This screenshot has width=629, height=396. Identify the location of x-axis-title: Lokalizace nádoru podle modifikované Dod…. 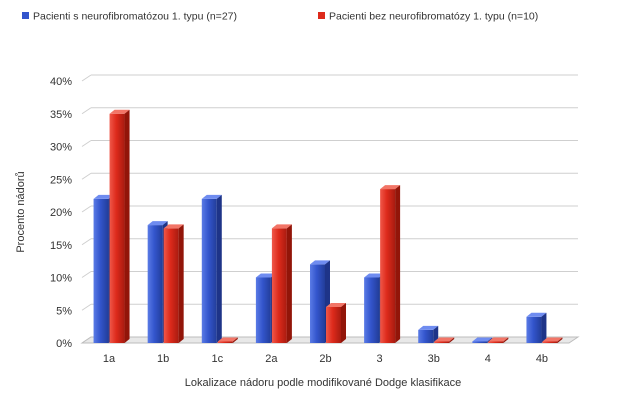
(323, 383).